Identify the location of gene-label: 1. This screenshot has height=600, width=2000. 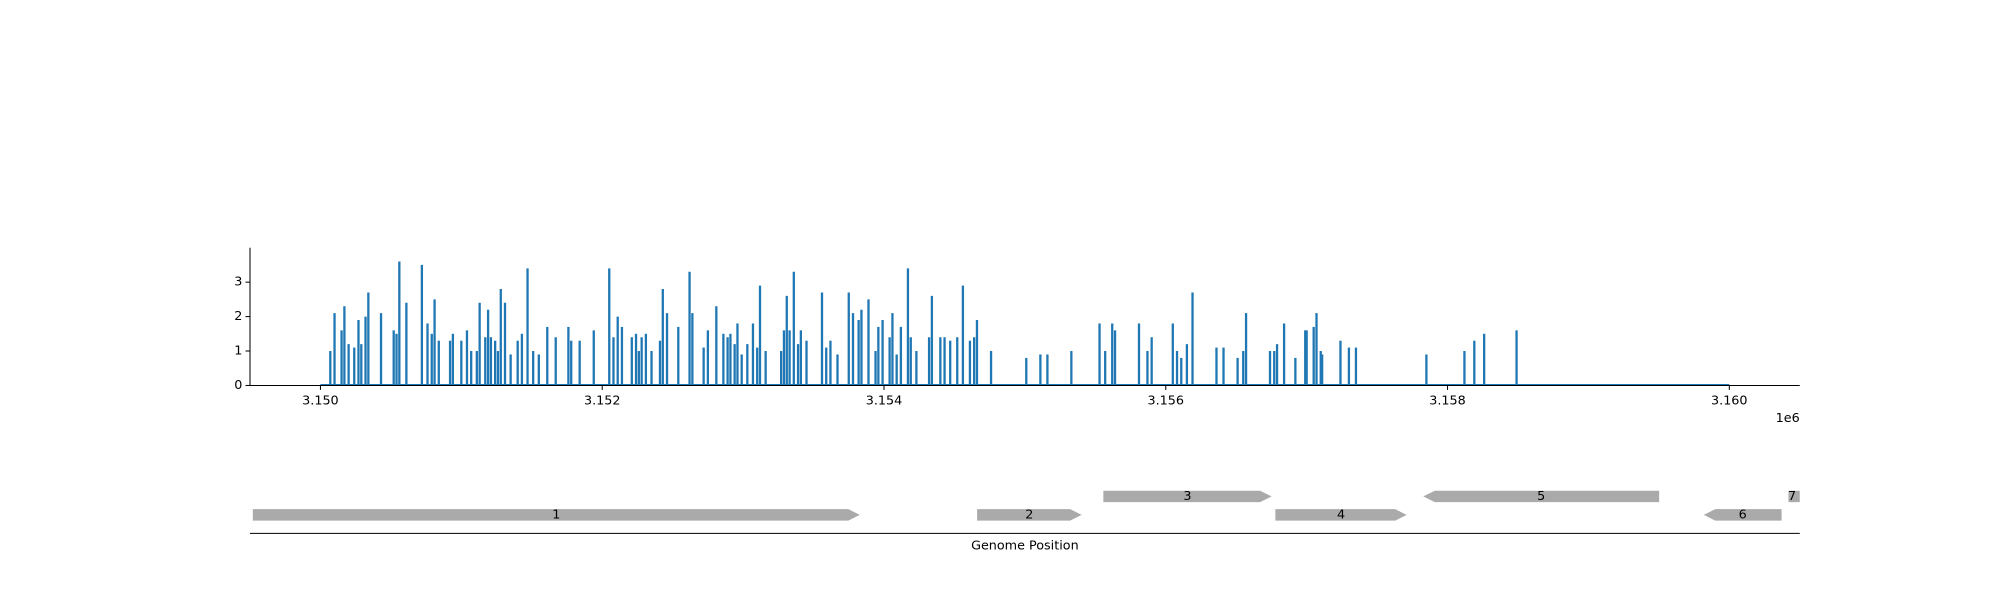
(556, 514).